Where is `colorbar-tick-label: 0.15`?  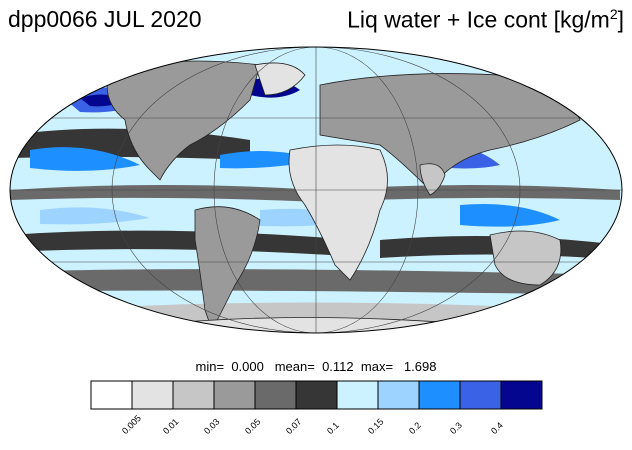 colorbar-tick-label: 0.15 is located at coordinates (376, 426).